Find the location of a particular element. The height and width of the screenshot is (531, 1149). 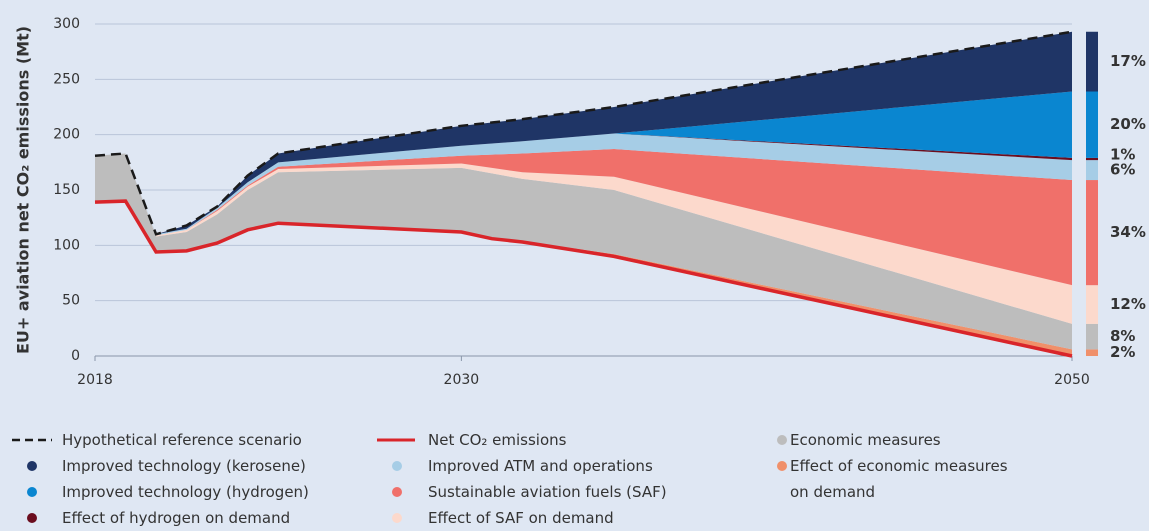

share-label: 8% is located at coordinates (1122, 336).